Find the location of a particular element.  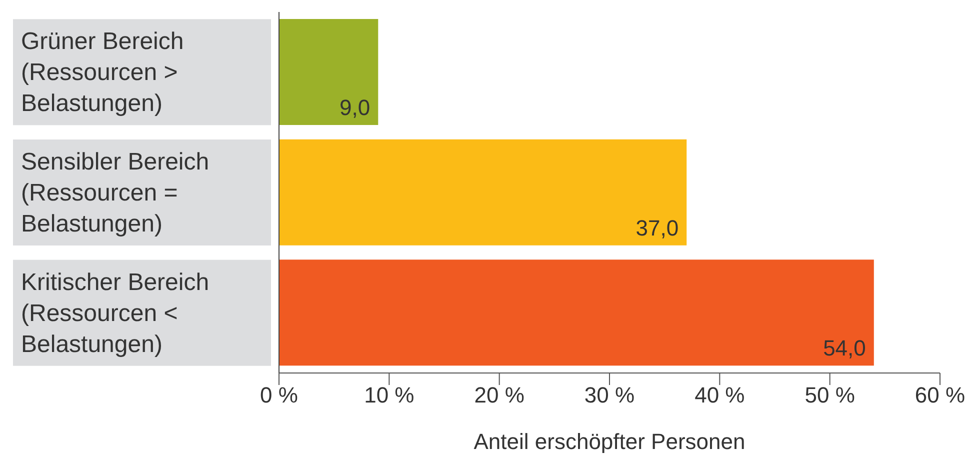

y-tick-label: Kritischer Bereich (Ressourcen < Belastungen) is located at coordinates (115, 313).